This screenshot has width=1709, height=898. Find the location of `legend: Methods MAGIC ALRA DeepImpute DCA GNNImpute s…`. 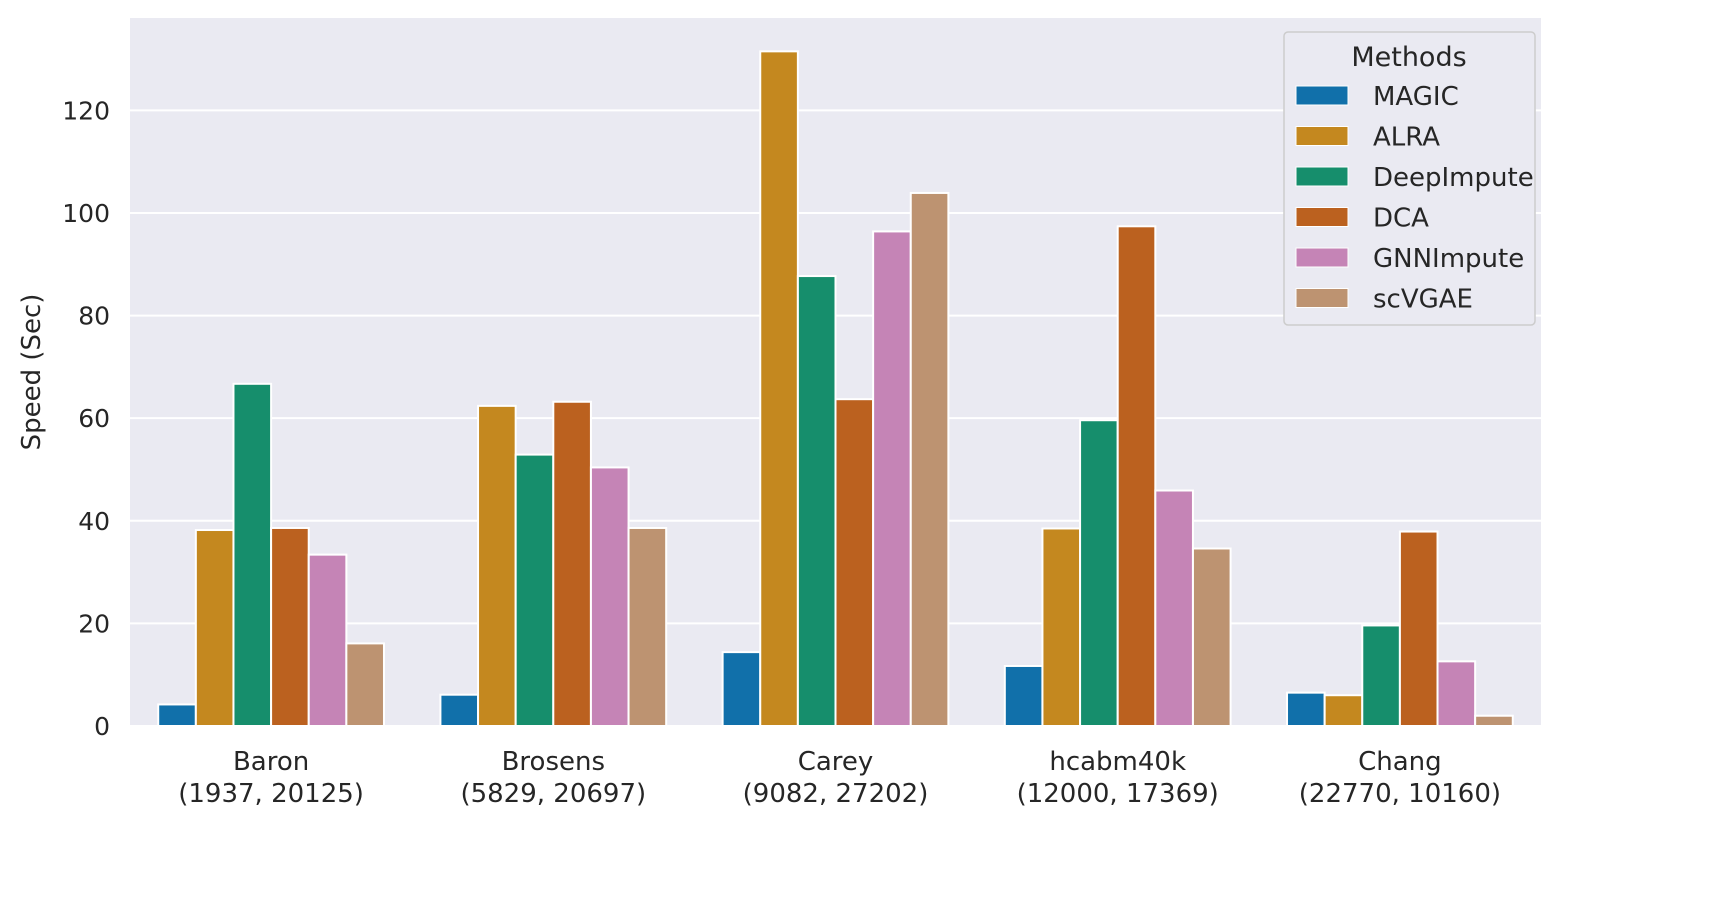

legend: Methods MAGIC ALRA DeepImpute DCA GNNImpute s… is located at coordinates (1409, 178).